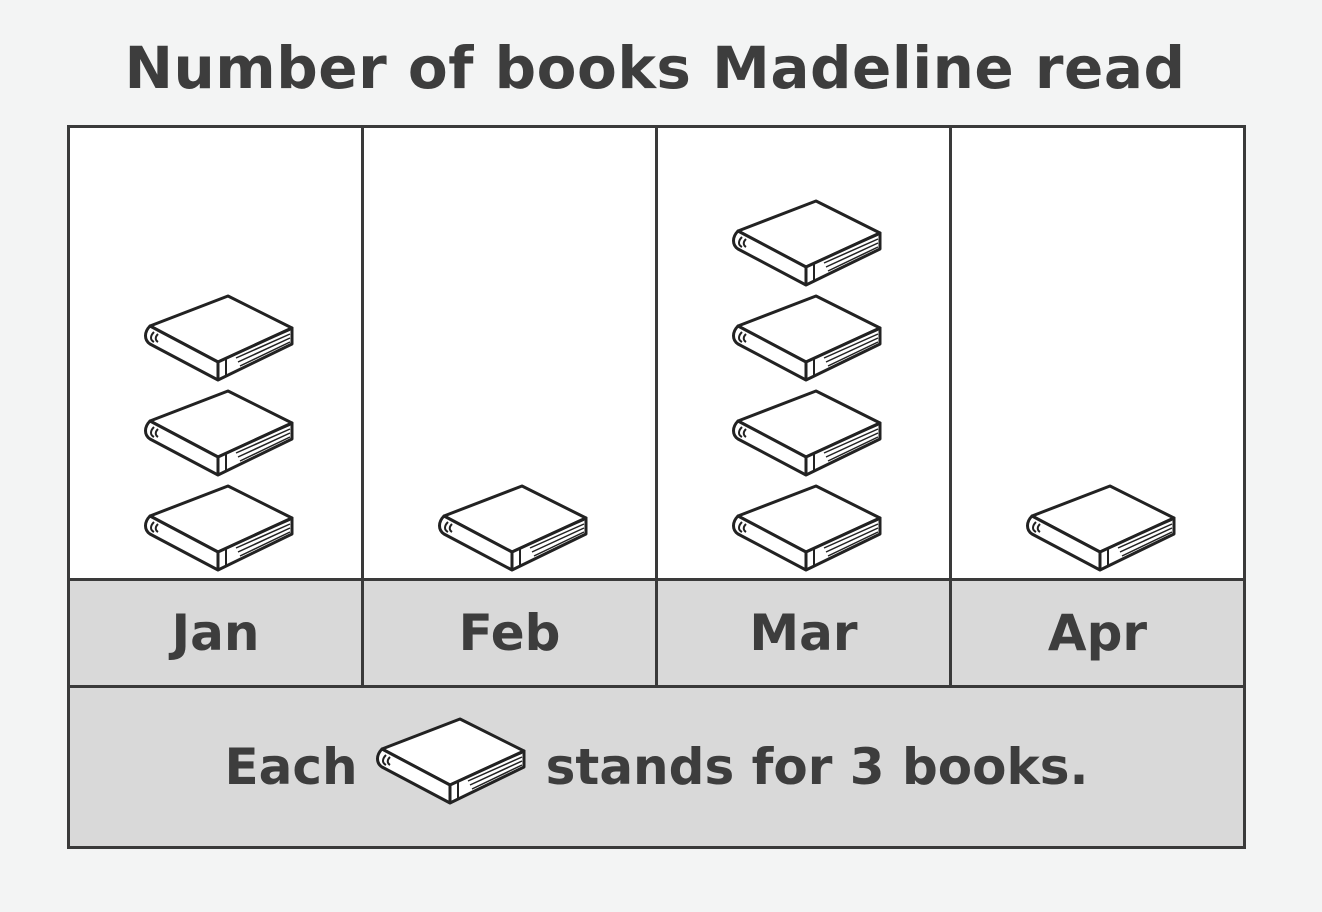 This screenshot has height=912, width=1322. I want to click on category-labels: Jan Feb Mar Apr, so click(656, 633).